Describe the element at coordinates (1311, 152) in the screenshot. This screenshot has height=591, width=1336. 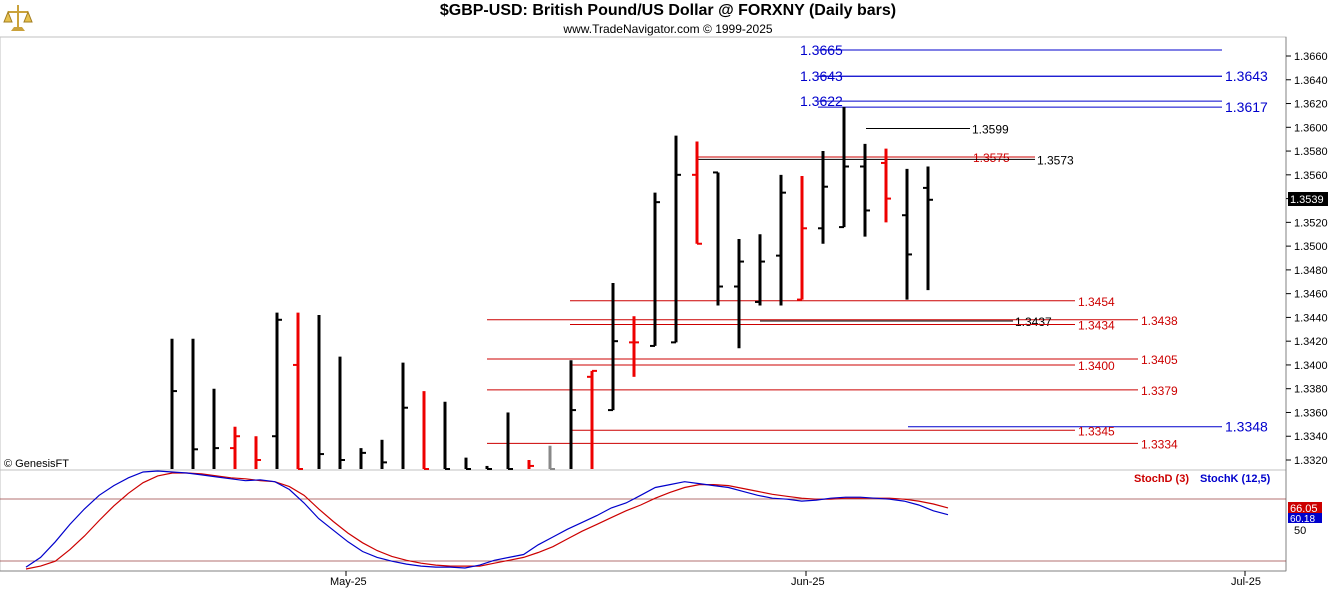
I see `y-tick-label: 1.3580` at that location.